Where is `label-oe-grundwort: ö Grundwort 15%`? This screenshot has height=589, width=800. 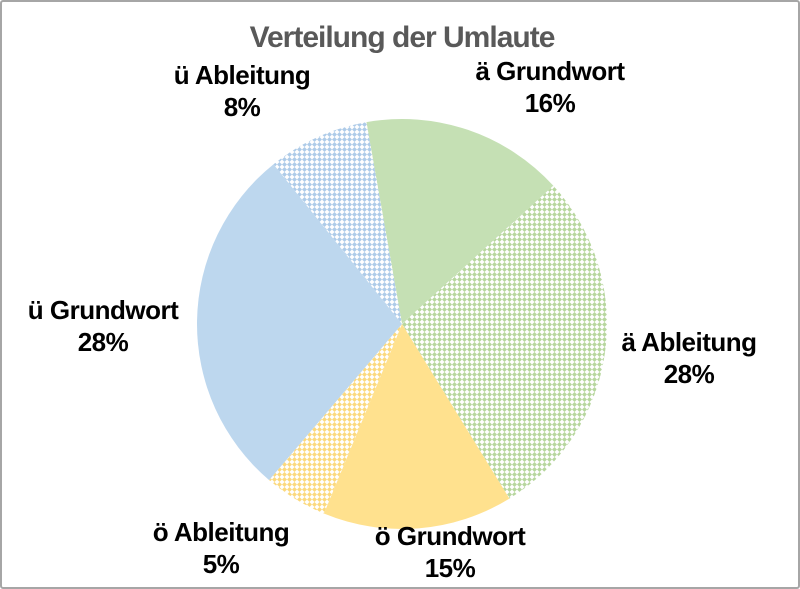
label-oe-grundwort: ö Grundwort 15% is located at coordinates (450, 552).